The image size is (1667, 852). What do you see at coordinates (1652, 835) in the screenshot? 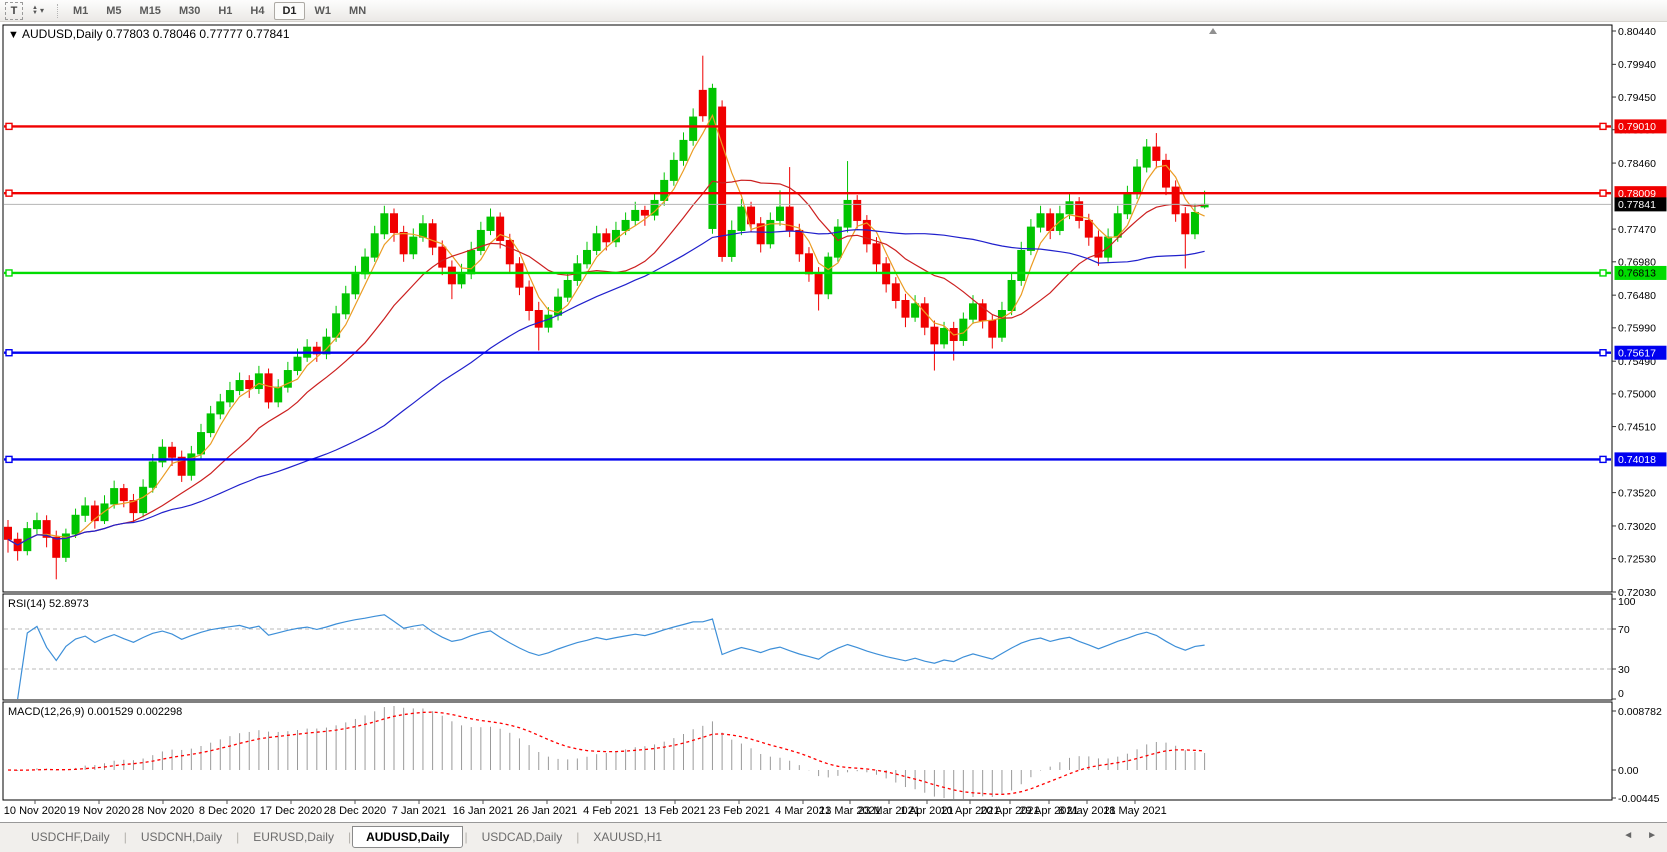
I see `tab-scroll-right-icon: ►` at bounding box center [1652, 835].